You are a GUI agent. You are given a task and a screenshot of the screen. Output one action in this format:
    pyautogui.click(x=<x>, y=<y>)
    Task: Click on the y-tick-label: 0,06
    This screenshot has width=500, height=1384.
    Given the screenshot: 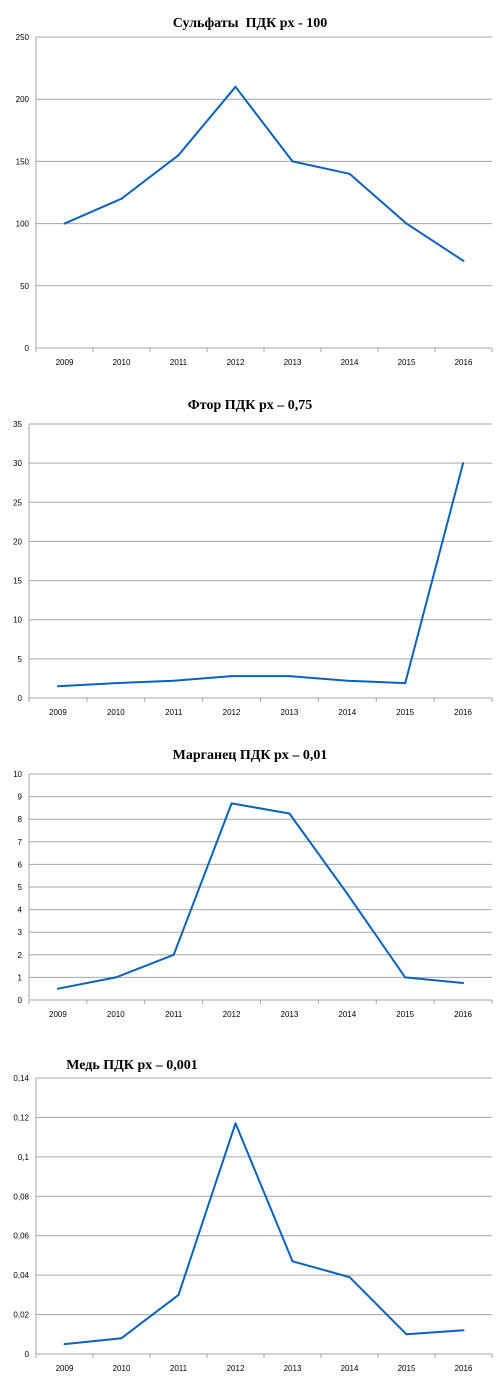 What is the action you would take?
    pyautogui.click(x=21, y=1236)
    